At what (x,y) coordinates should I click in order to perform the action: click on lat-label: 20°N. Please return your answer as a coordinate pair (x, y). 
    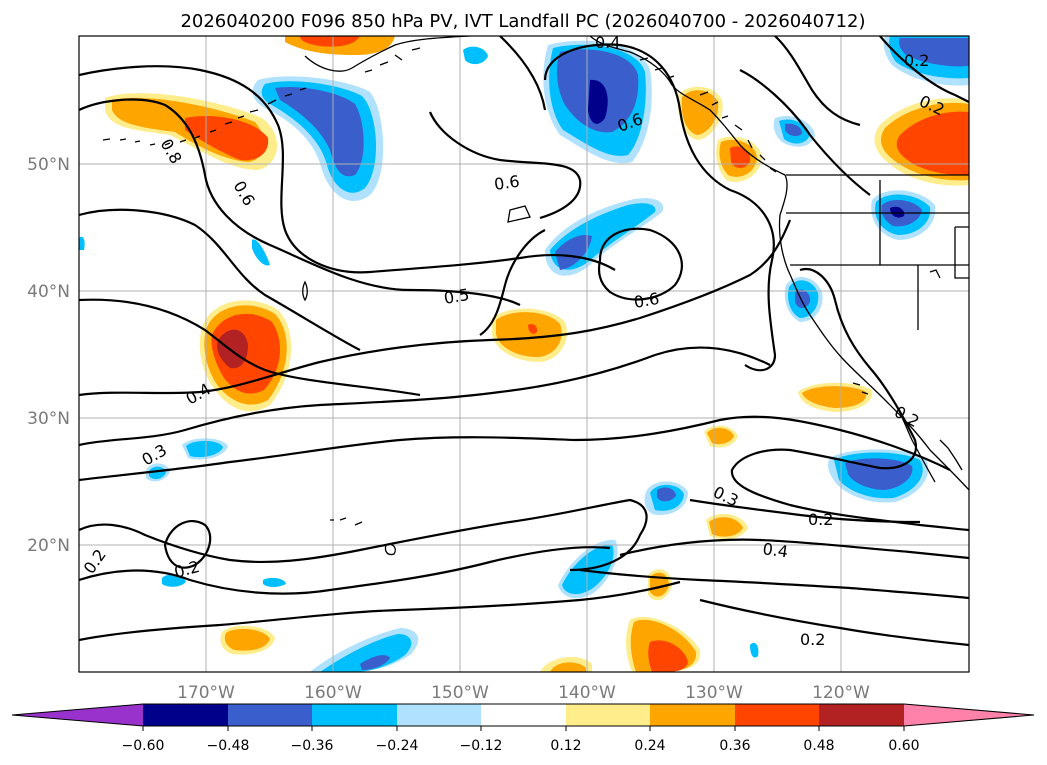
    Looking at the image, I should click on (48, 546).